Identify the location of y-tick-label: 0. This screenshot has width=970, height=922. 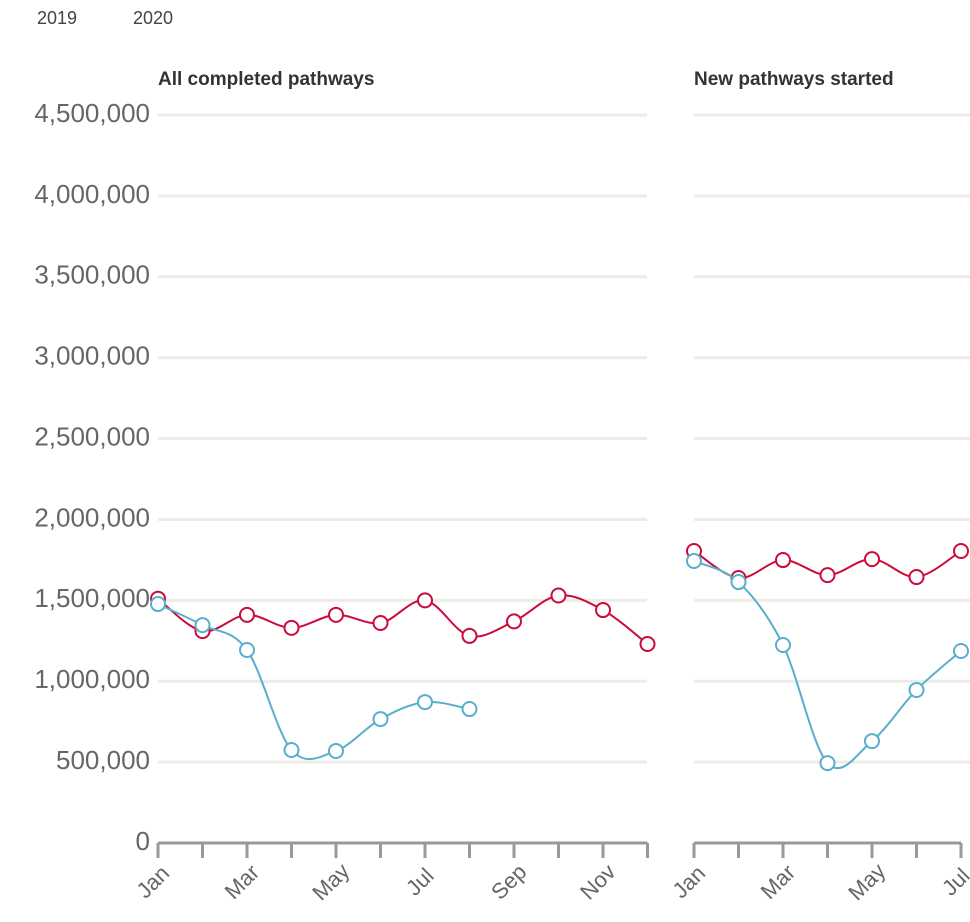
(143, 841).